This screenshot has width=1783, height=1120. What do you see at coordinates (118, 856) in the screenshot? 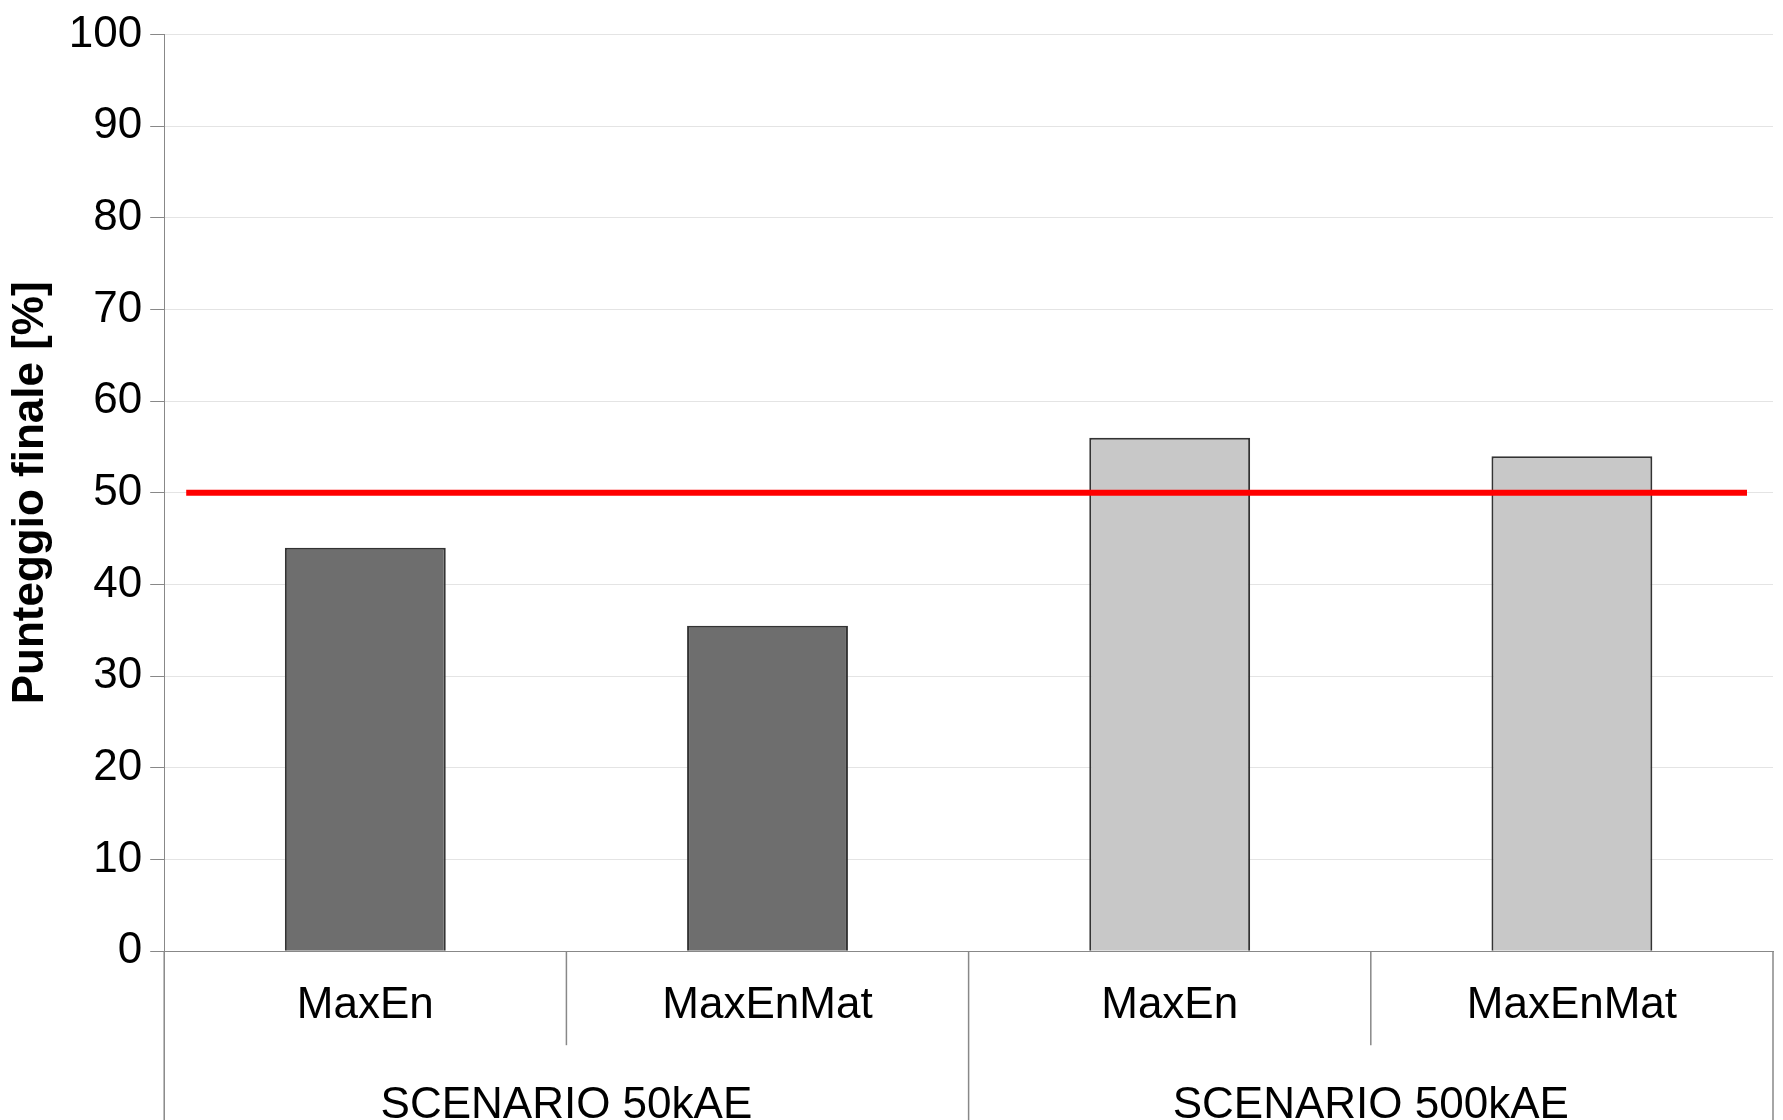
I see `y-tick-label: 10` at bounding box center [118, 856].